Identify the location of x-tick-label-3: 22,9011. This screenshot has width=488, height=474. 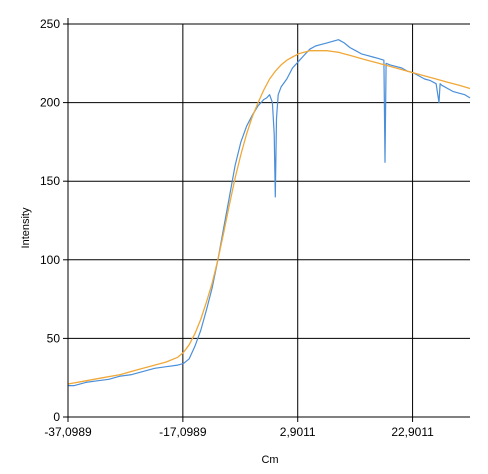
(412, 432).